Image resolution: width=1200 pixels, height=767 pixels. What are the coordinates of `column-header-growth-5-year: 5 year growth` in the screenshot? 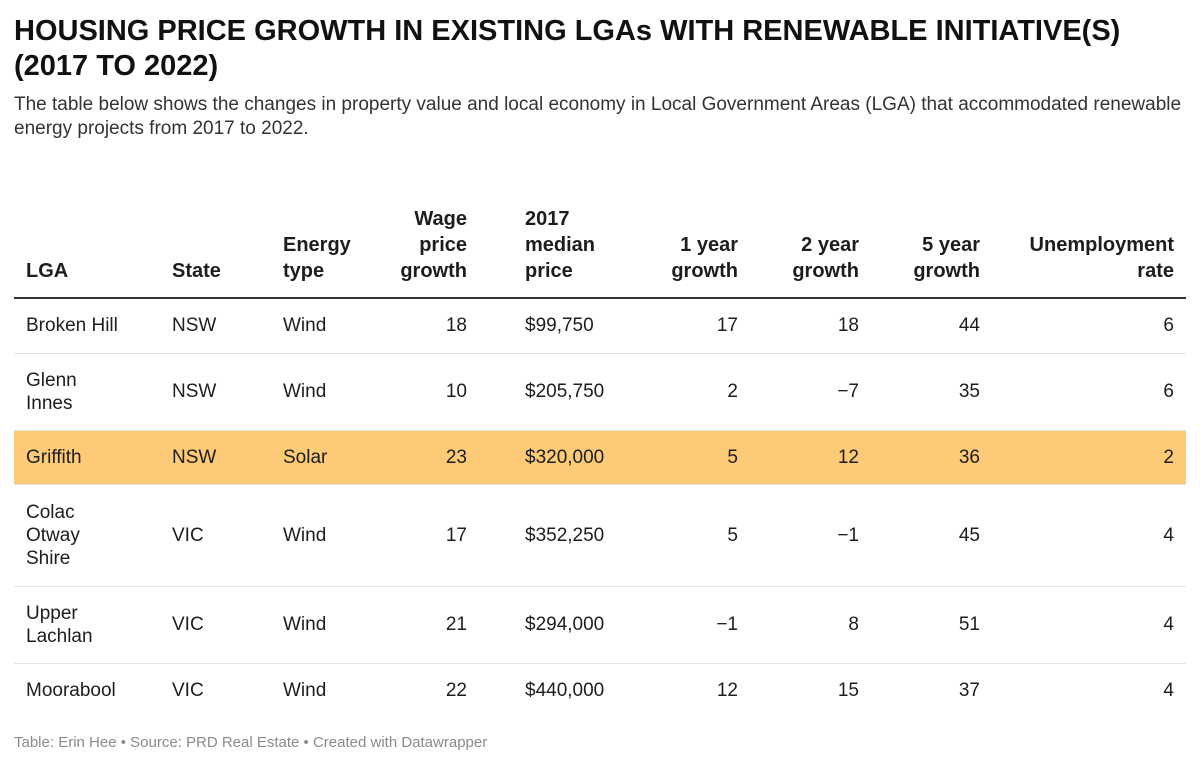 It's located at (931, 245).